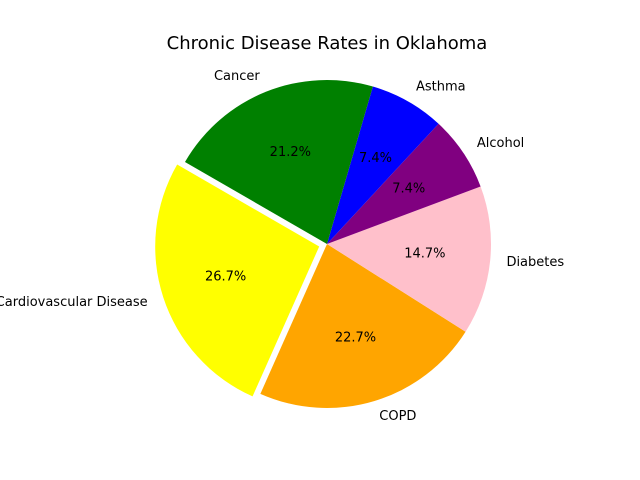 This screenshot has width=640, height=480. I want to click on slice-label-asthma: Asthma, so click(441, 87).